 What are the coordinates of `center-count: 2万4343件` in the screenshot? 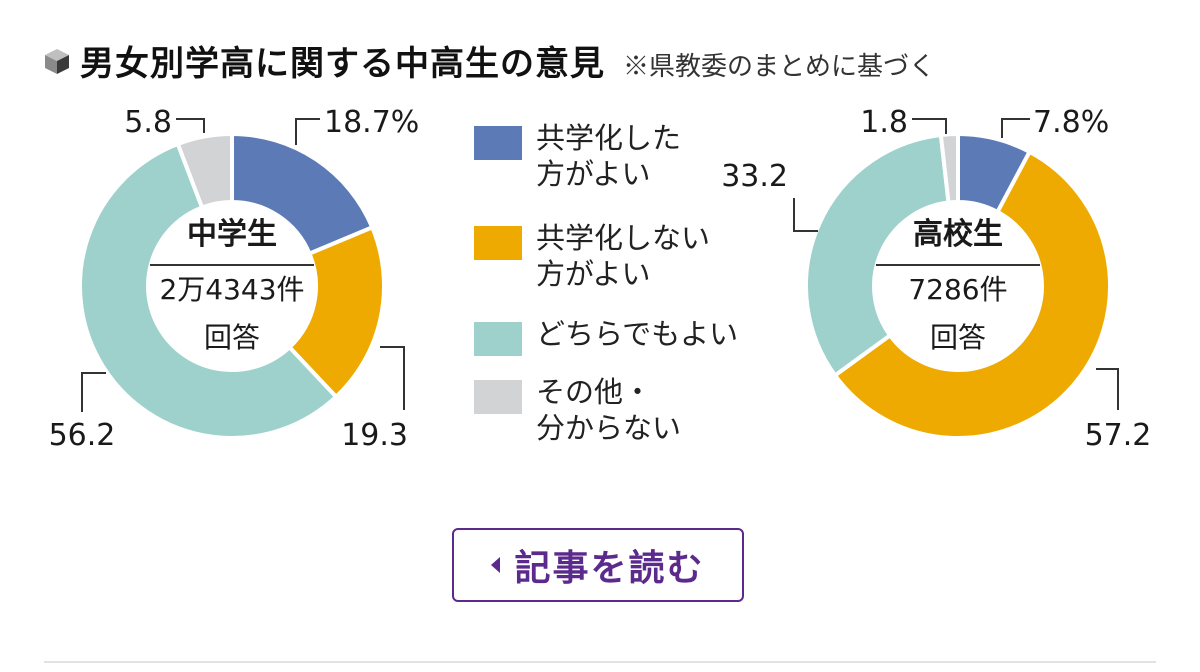 It's located at (231, 289).